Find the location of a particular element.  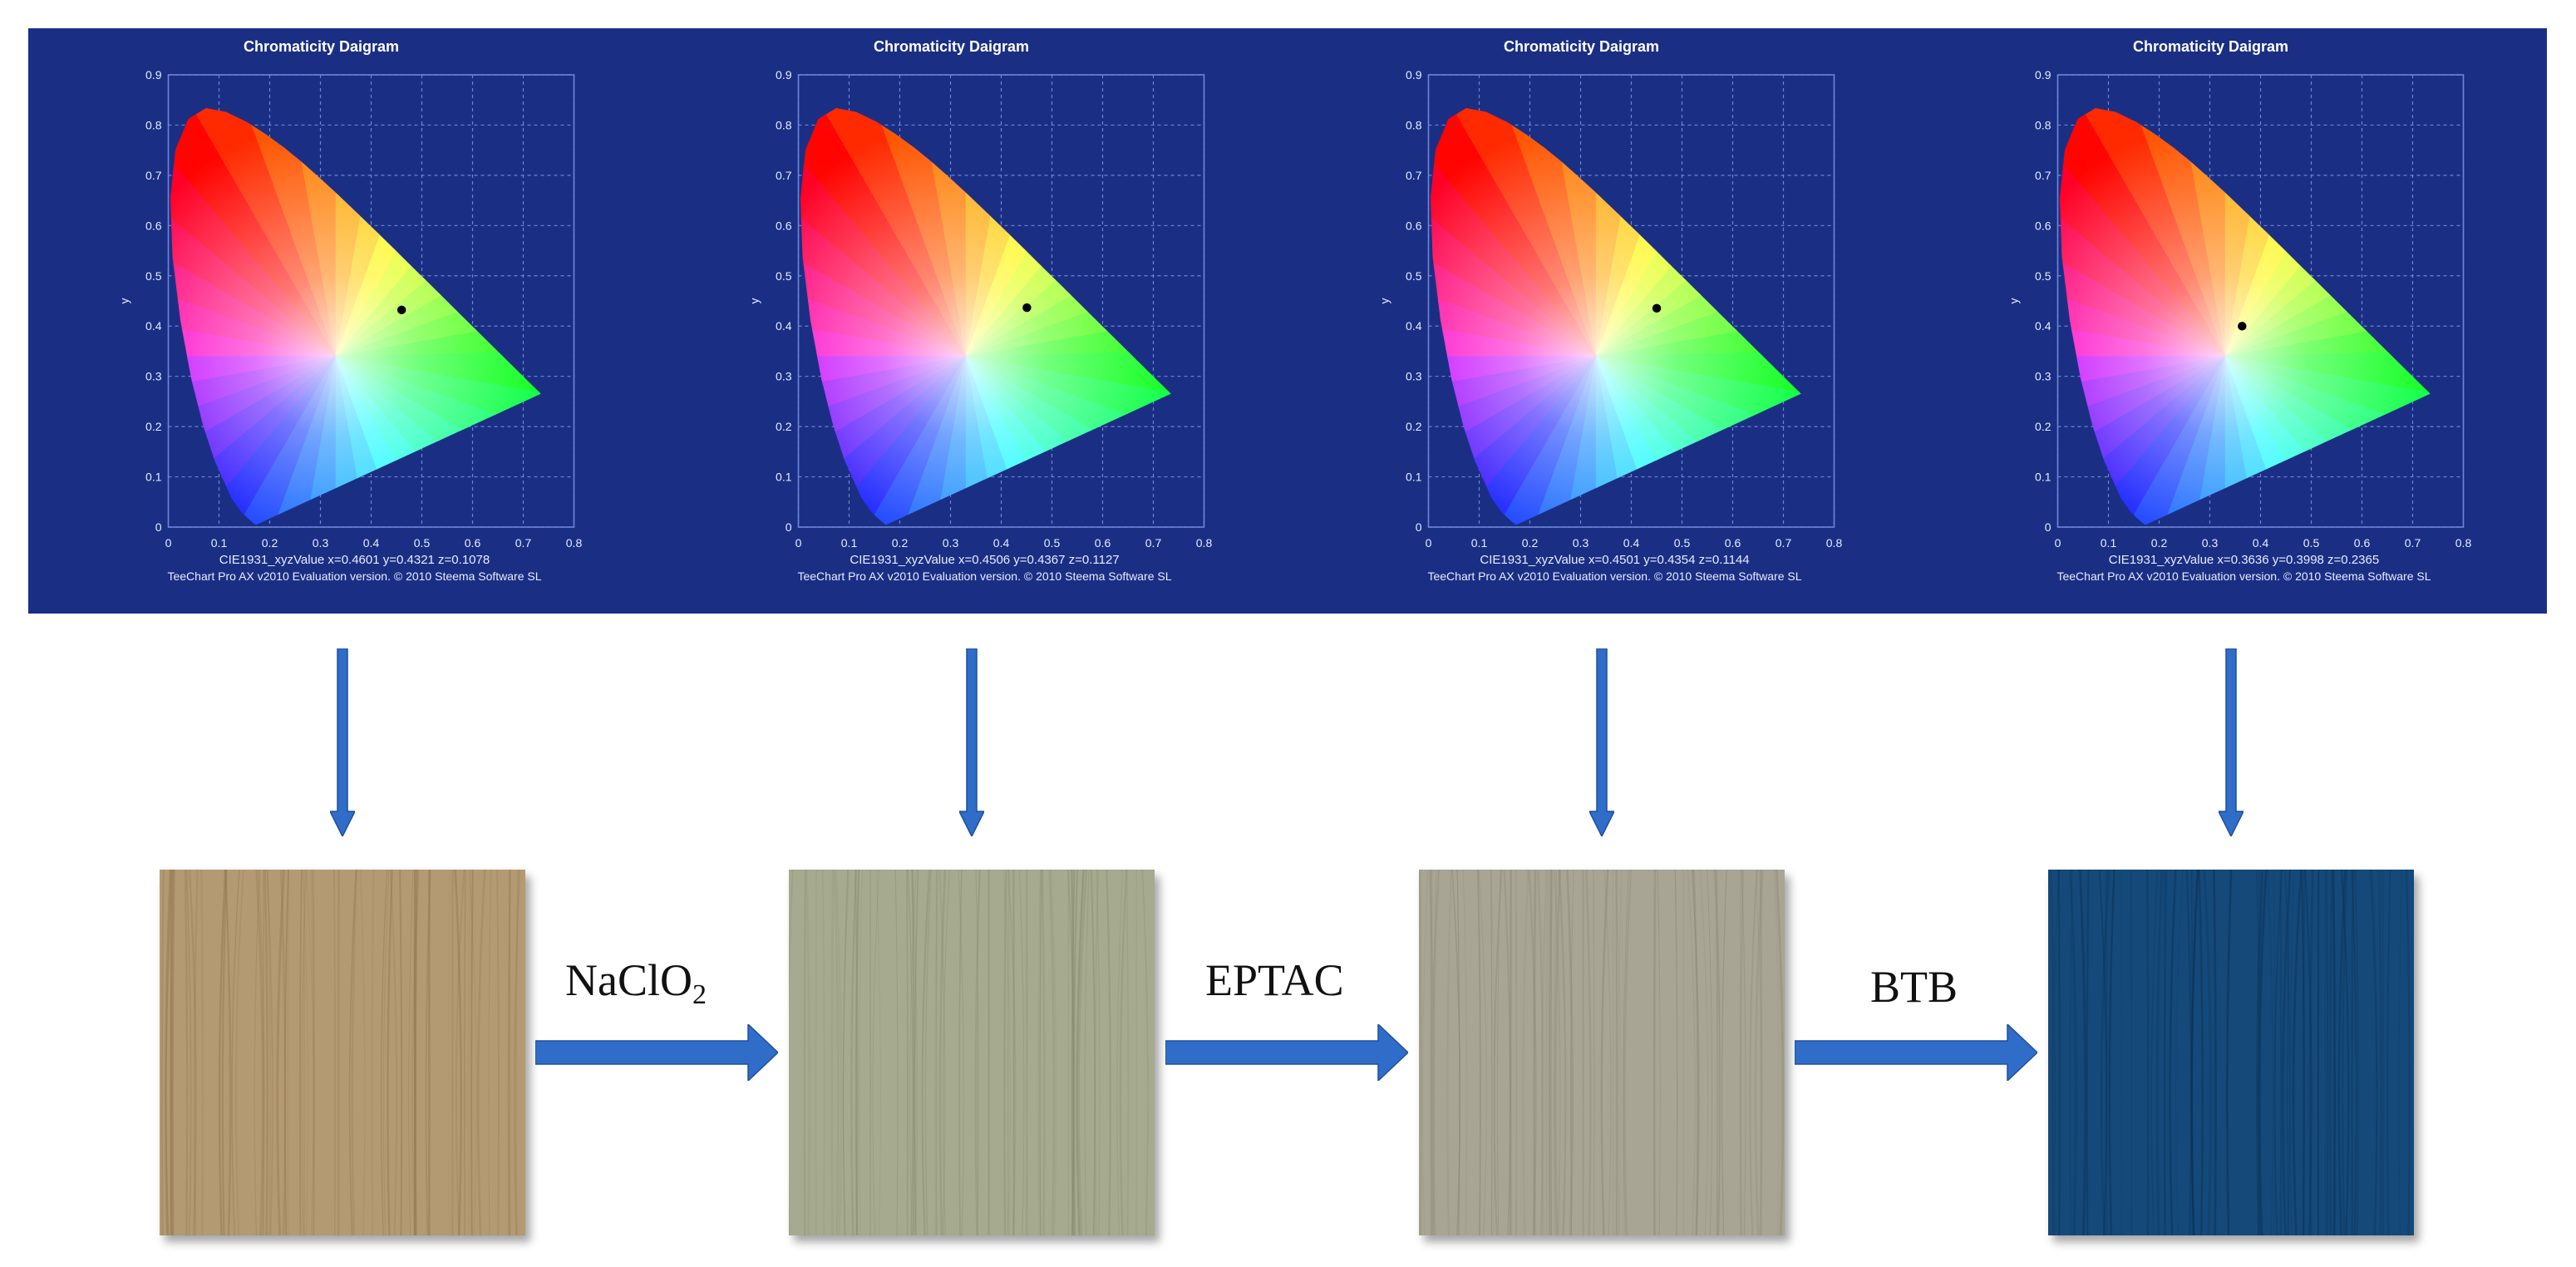

x-tick-label: 0.3 is located at coordinates (951, 543).